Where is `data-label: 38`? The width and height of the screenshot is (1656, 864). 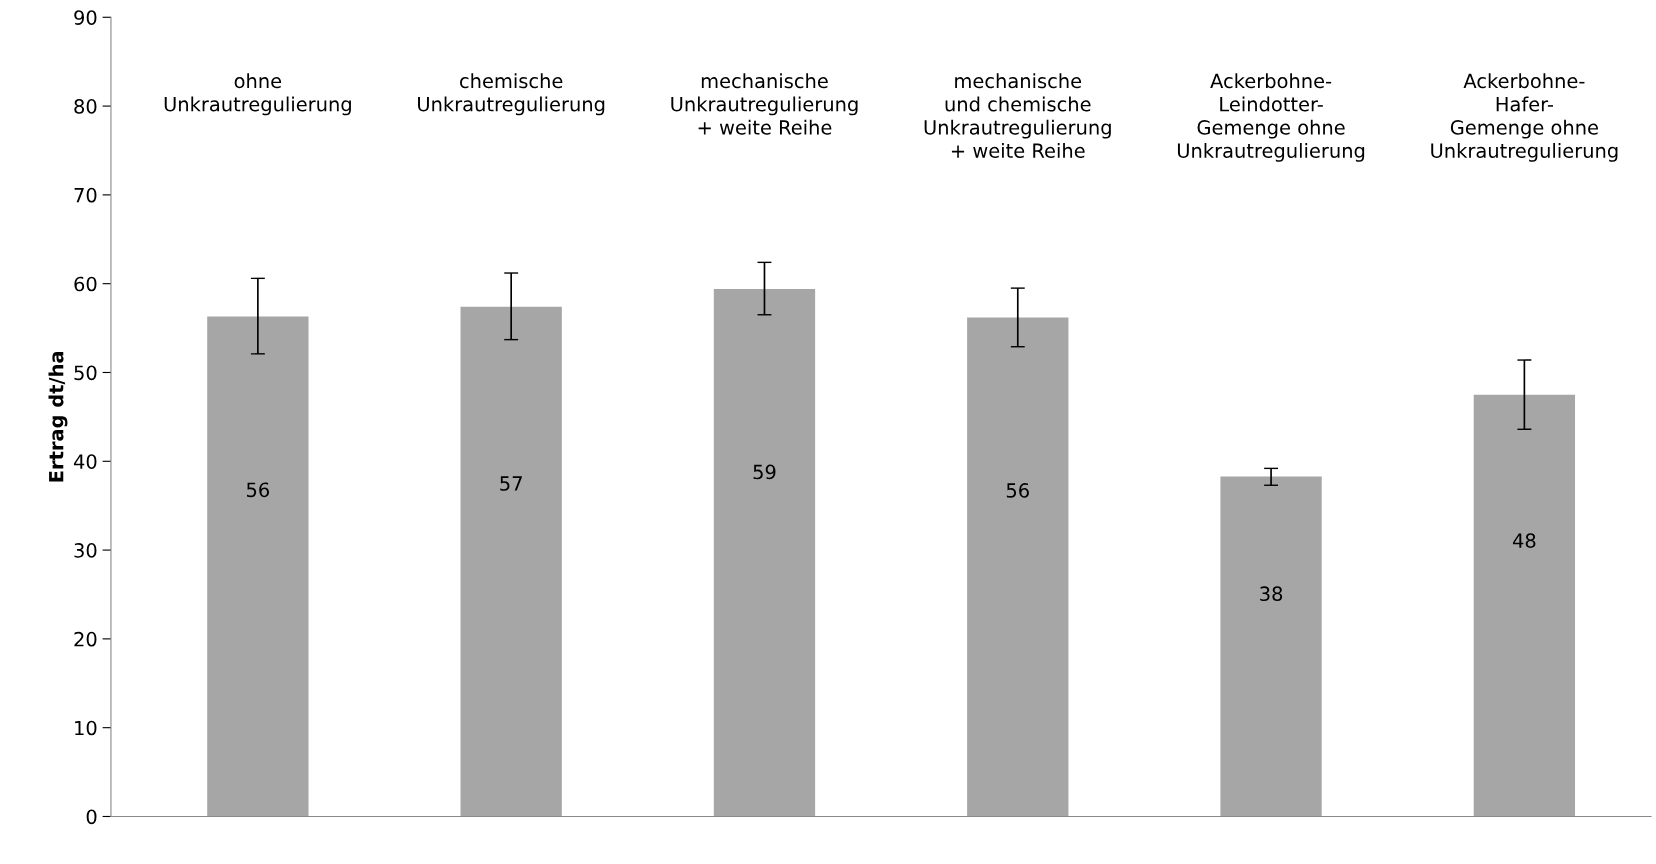
data-label: 38 is located at coordinates (1271, 594).